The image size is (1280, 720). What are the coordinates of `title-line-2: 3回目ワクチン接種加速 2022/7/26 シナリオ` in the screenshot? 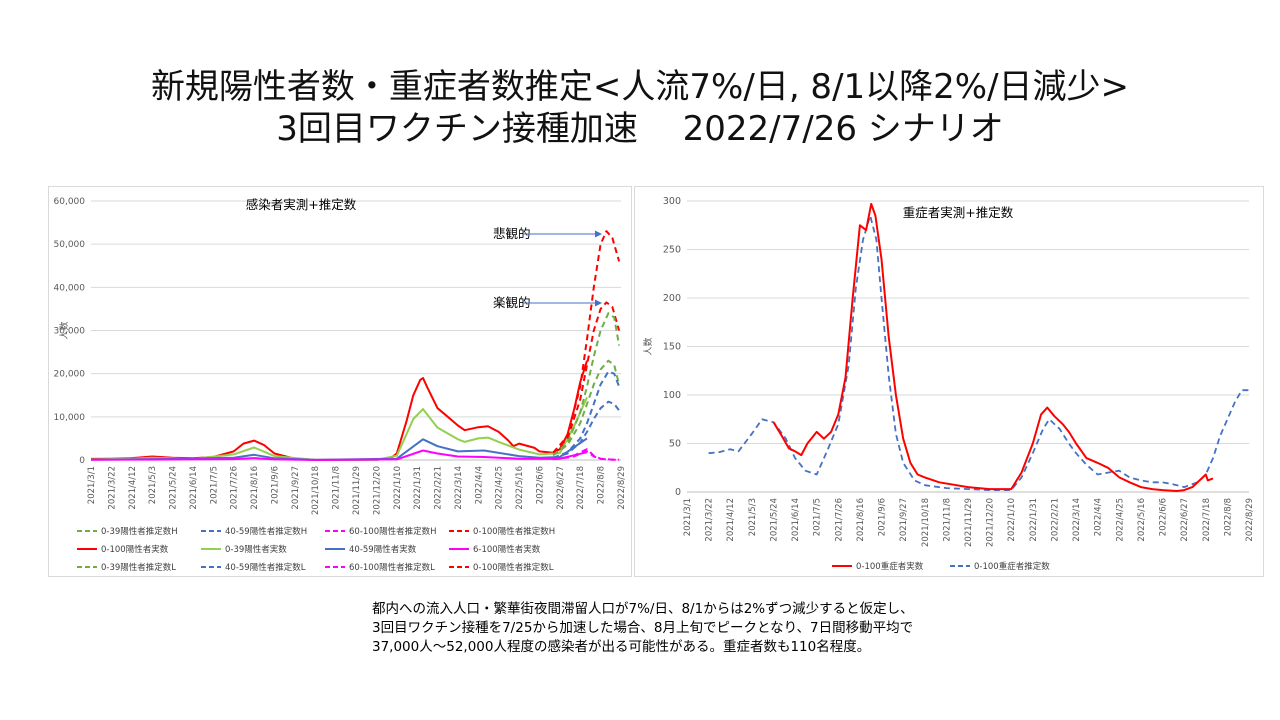 It's located at (640, 129).